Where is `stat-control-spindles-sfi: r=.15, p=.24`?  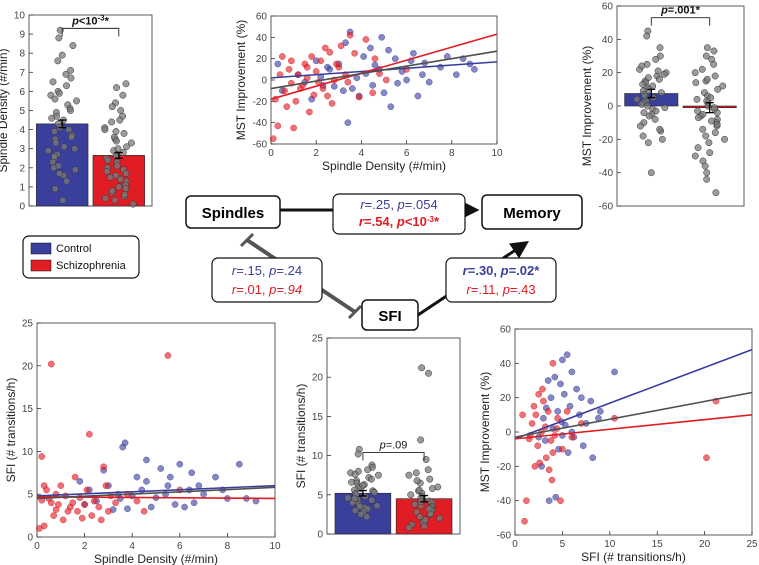 stat-control-spindles-sfi: r=.15, p=.24 is located at coordinates (267, 270).